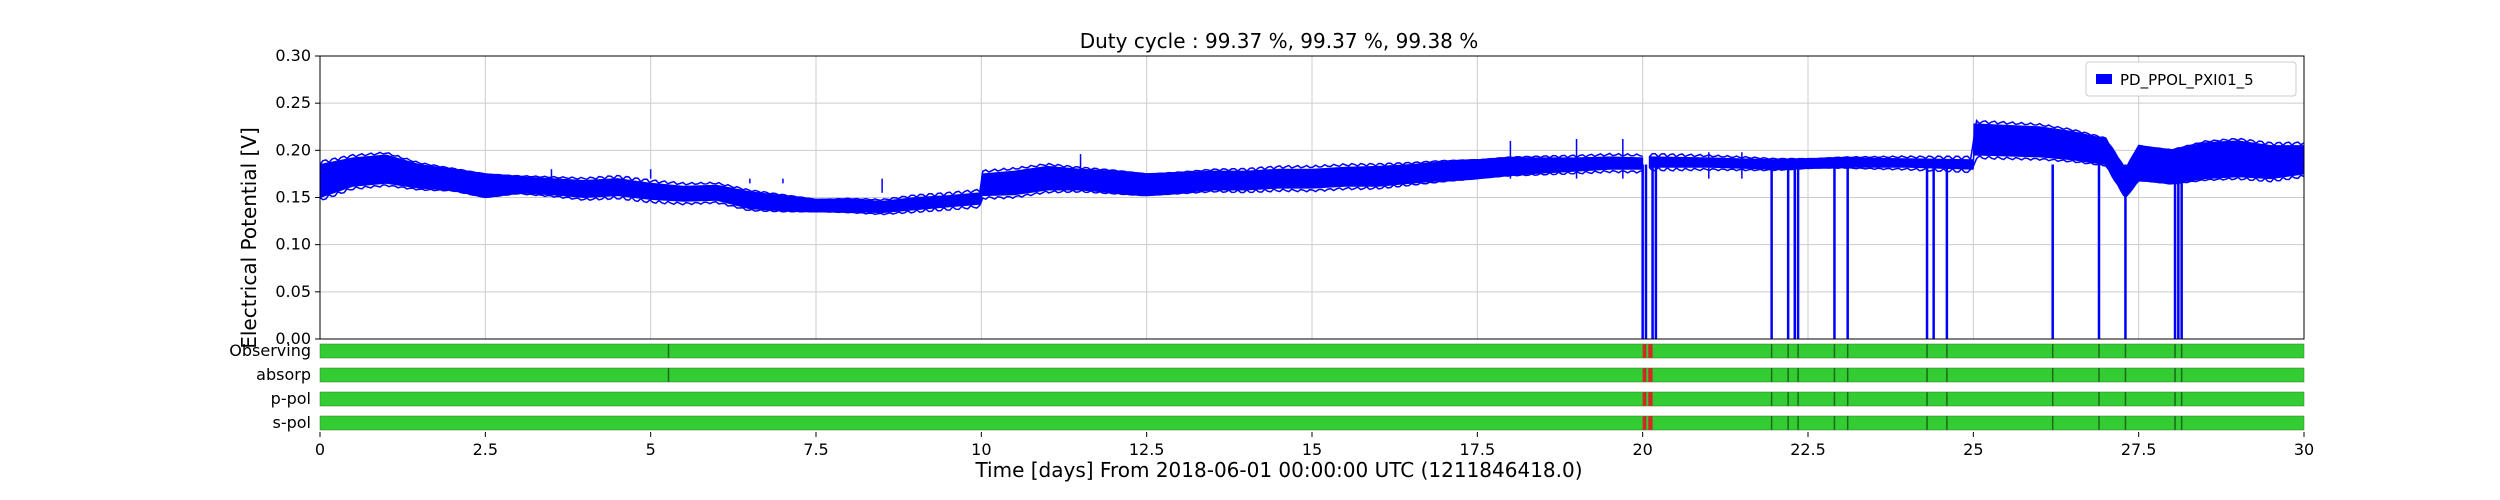  What do you see at coordinates (293, 338) in the screenshot?
I see `y-tick-label: 0.00` at bounding box center [293, 338].